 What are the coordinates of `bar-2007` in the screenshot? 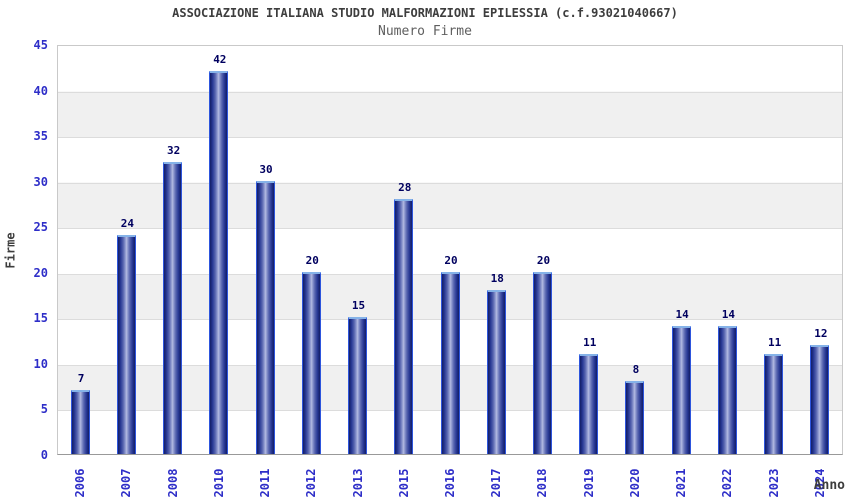 It's located at (126, 344).